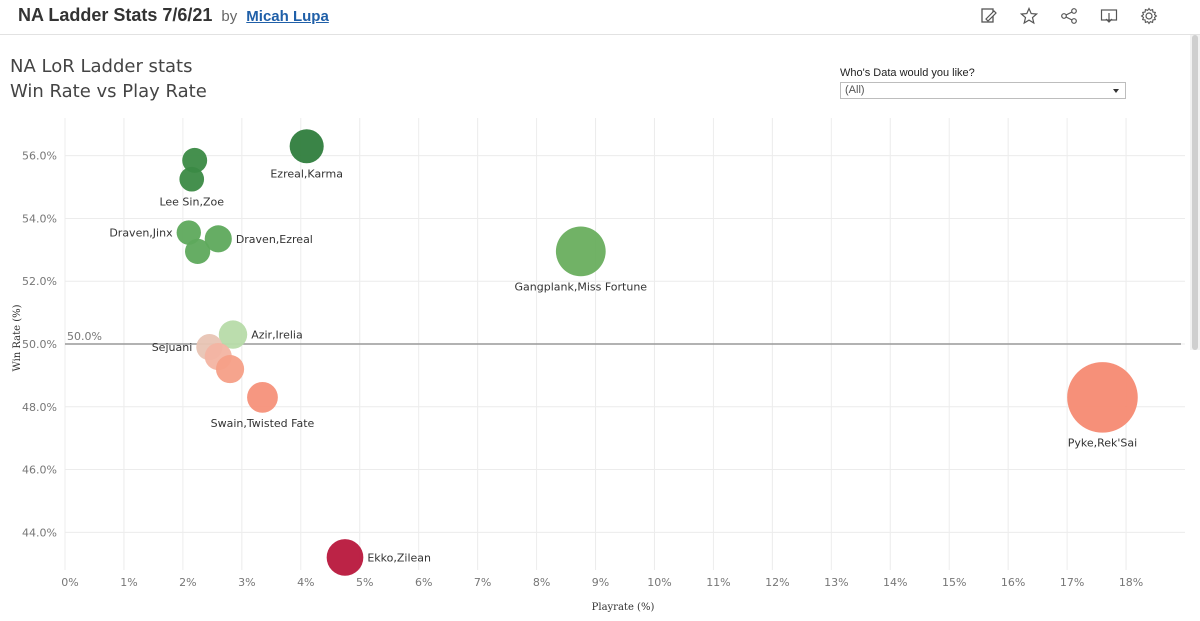  I want to click on scrollbar-thumb, so click(1195, 192).